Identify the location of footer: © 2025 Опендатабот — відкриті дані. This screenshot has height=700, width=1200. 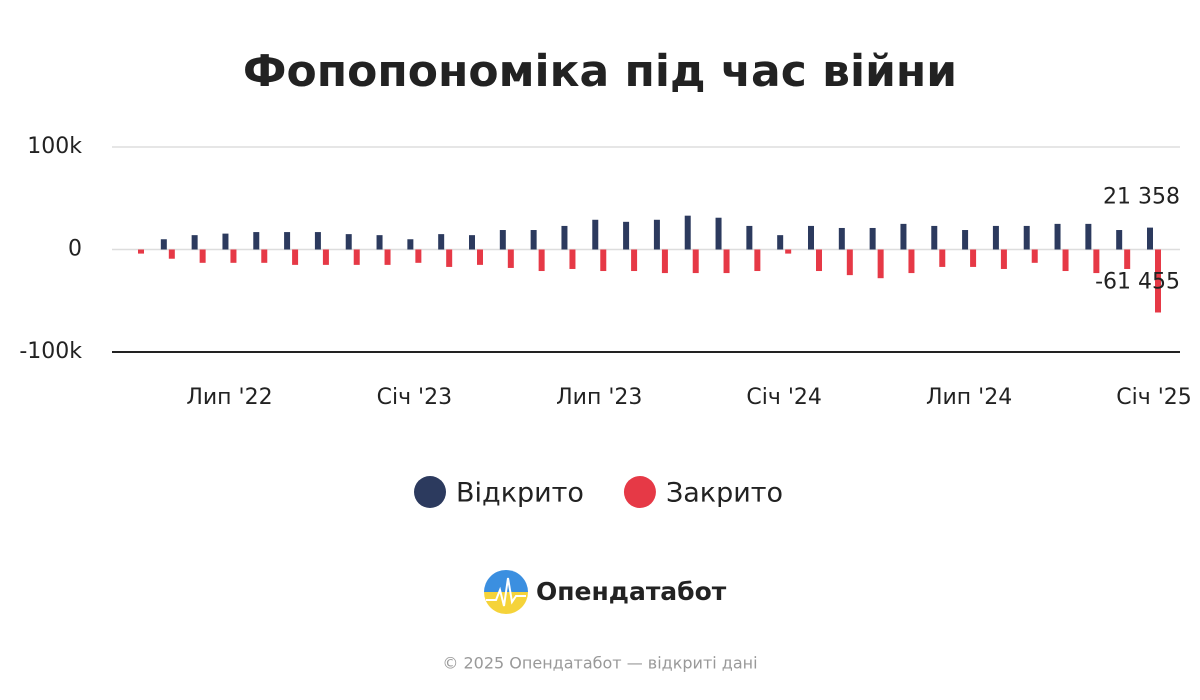
(599, 663).